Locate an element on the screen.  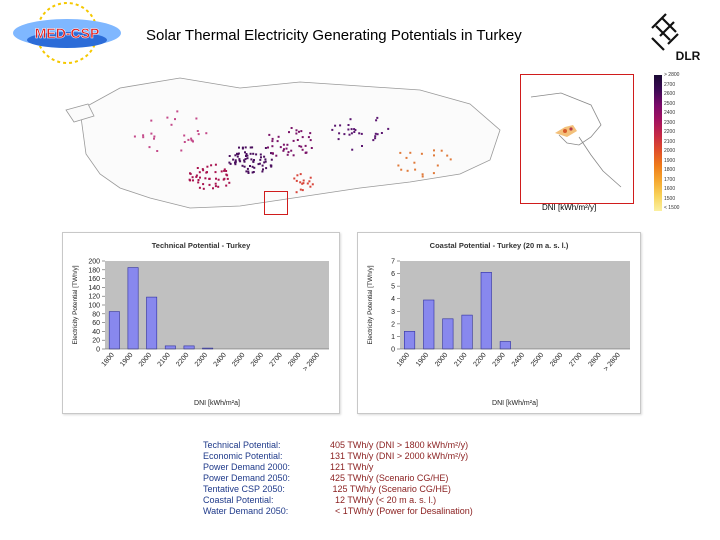
y-tick-label: 7 is located at coordinates (393, 262).